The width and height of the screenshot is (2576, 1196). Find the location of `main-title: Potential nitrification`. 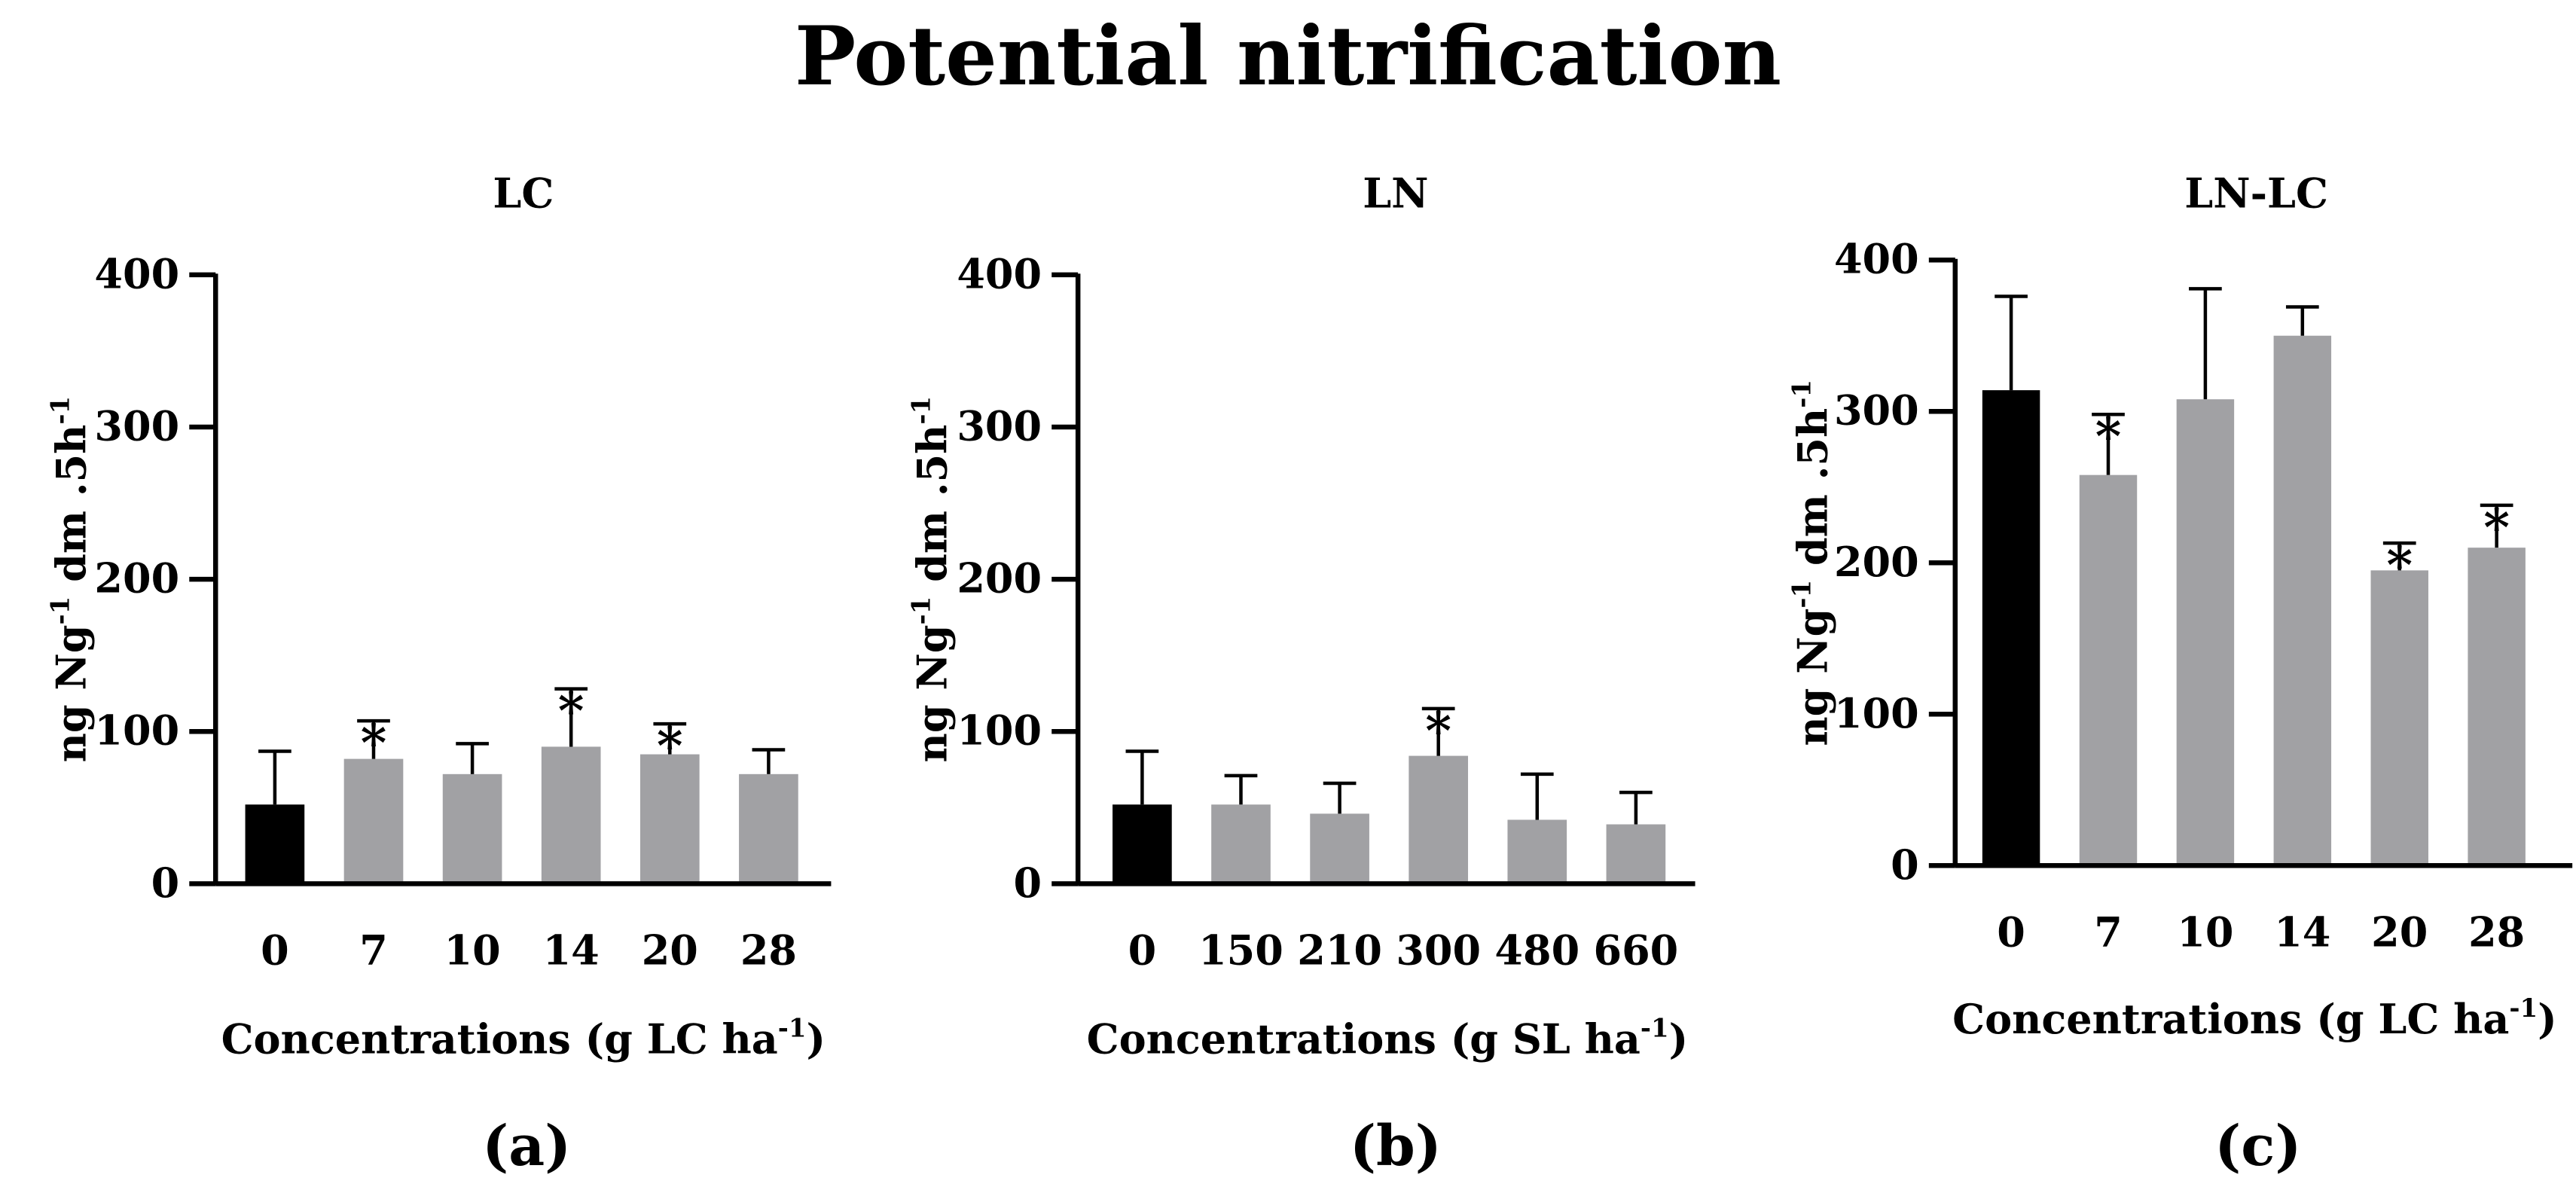

main-title: Potential nitrification is located at coordinates (1288, 56).